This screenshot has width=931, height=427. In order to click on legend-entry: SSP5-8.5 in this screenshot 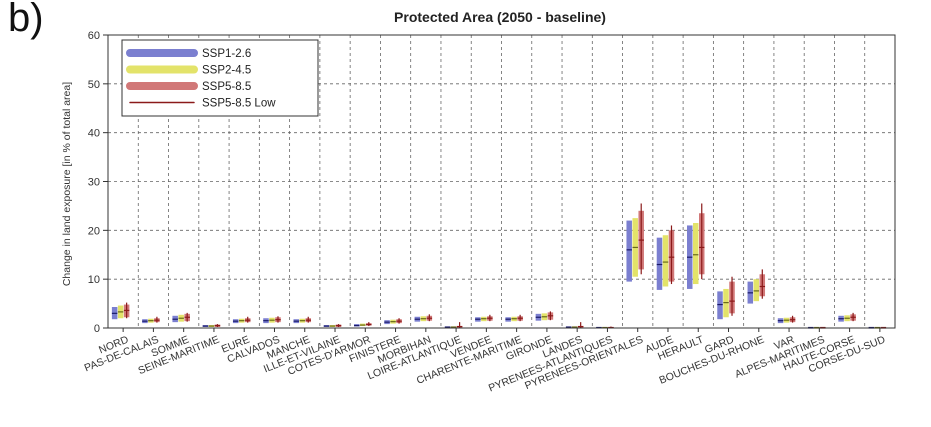, I will do `click(226, 87)`.